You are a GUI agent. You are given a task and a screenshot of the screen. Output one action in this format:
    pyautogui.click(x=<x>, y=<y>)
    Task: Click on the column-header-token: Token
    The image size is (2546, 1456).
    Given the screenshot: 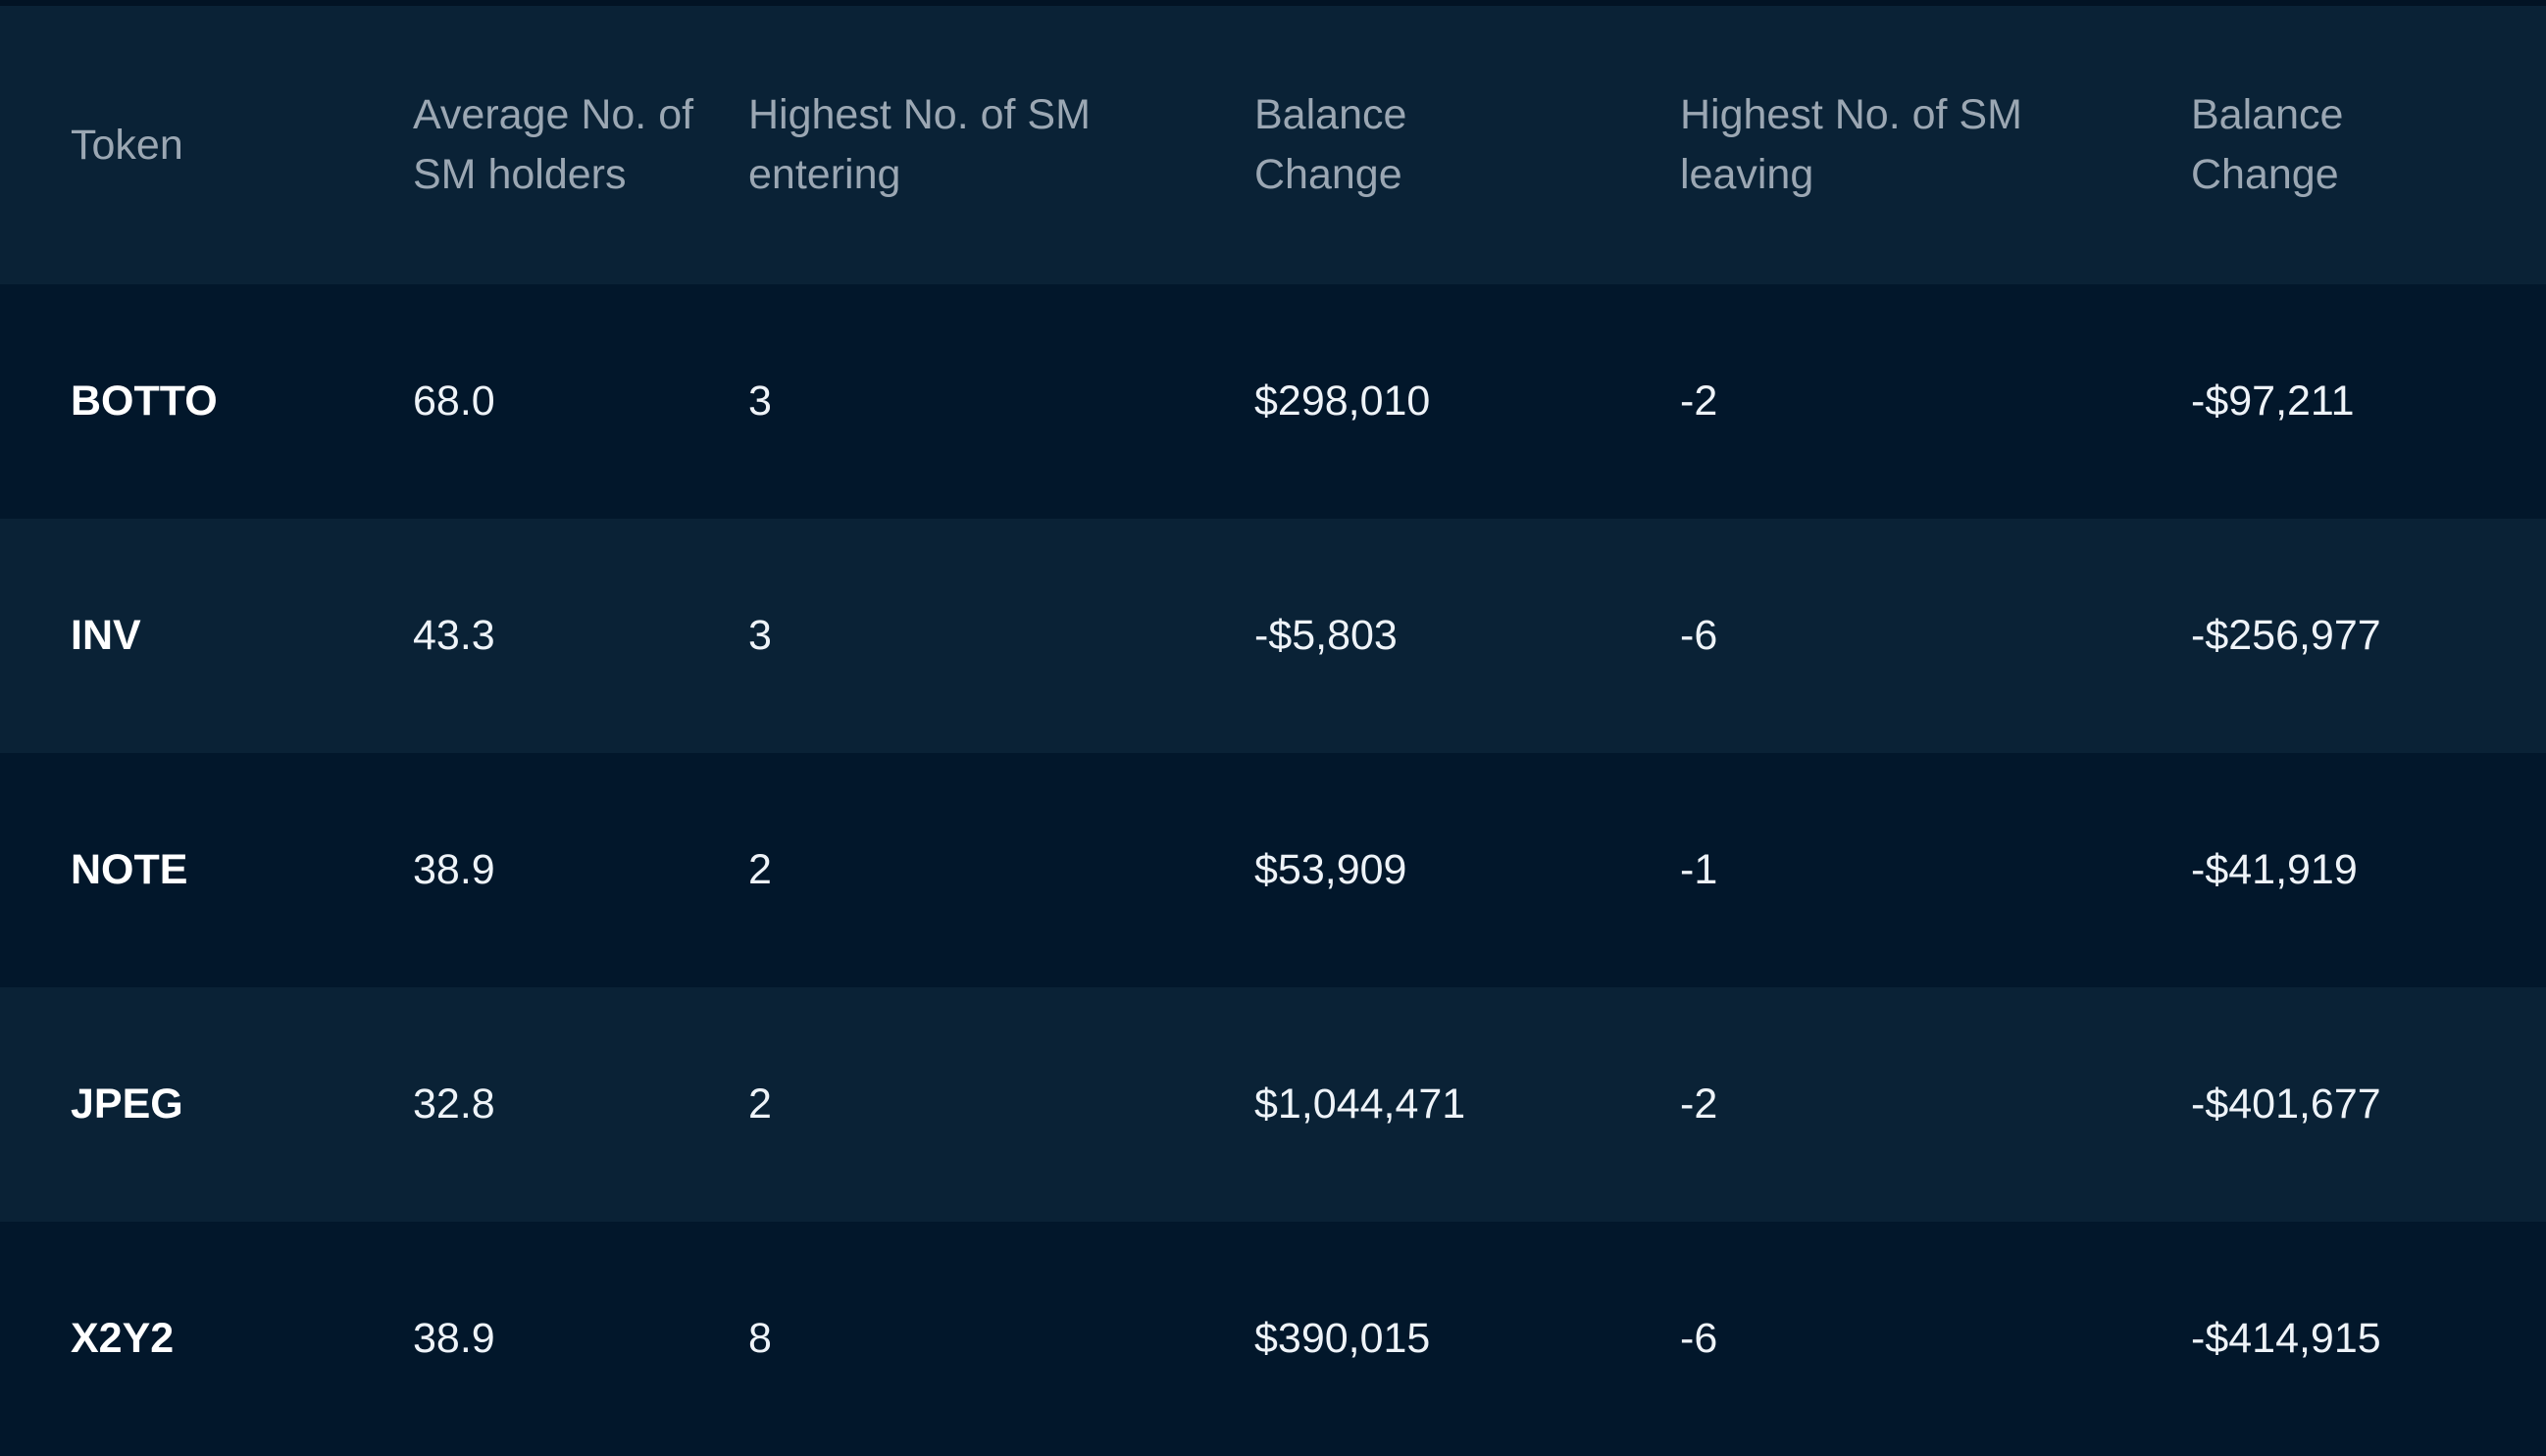 What is the action you would take?
    pyautogui.click(x=127, y=145)
    